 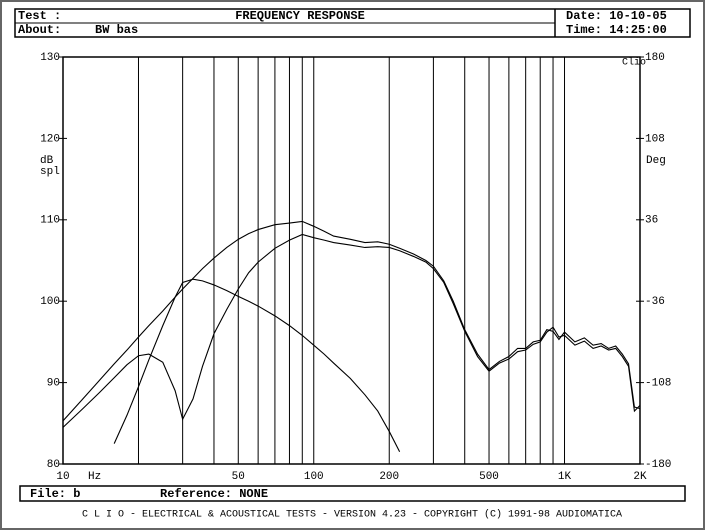 I want to click on y-tick-label: 80, so click(x=53, y=465).